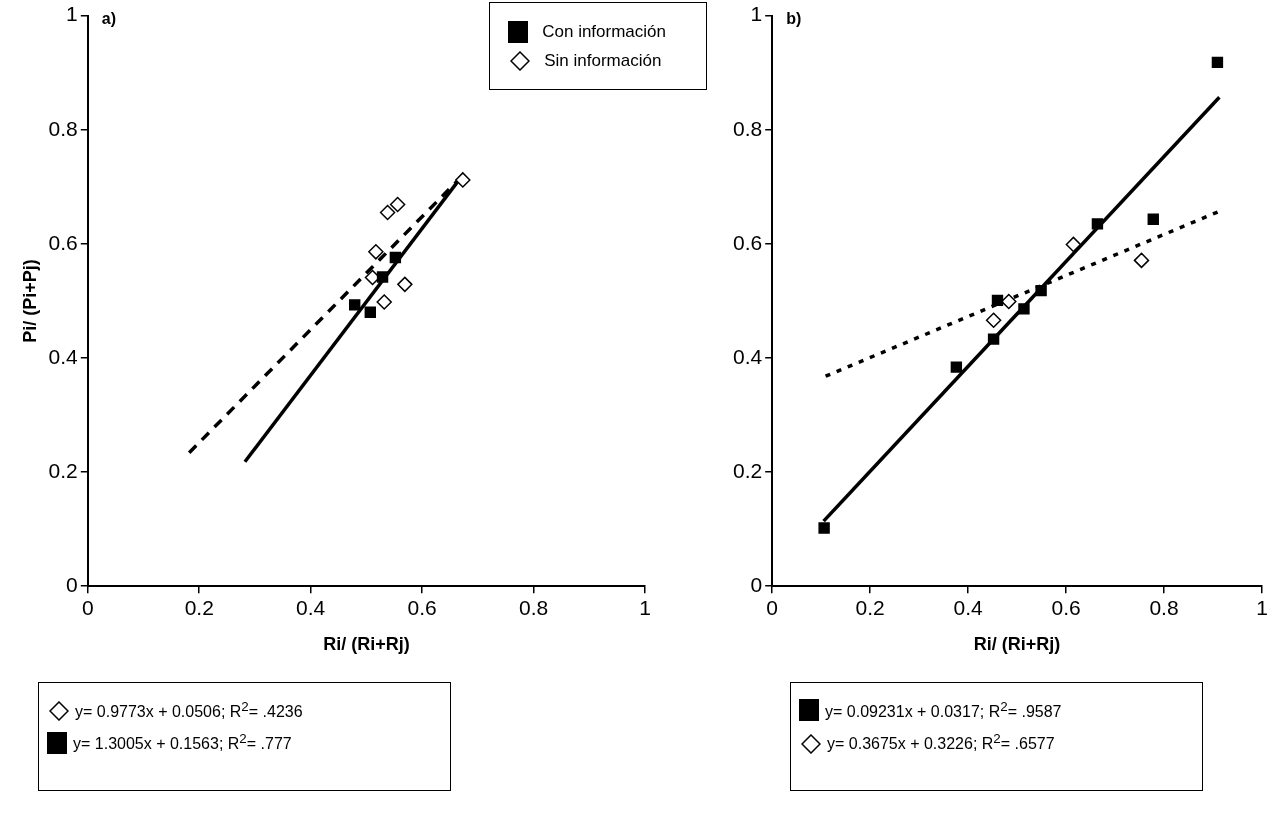 The width and height of the screenshot is (1274, 820). What do you see at coordinates (182, 742) in the screenshot?
I see `text: y= 1.3005x + 0.1563; R$^{2}$= .777` at bounding box center [182, 742].